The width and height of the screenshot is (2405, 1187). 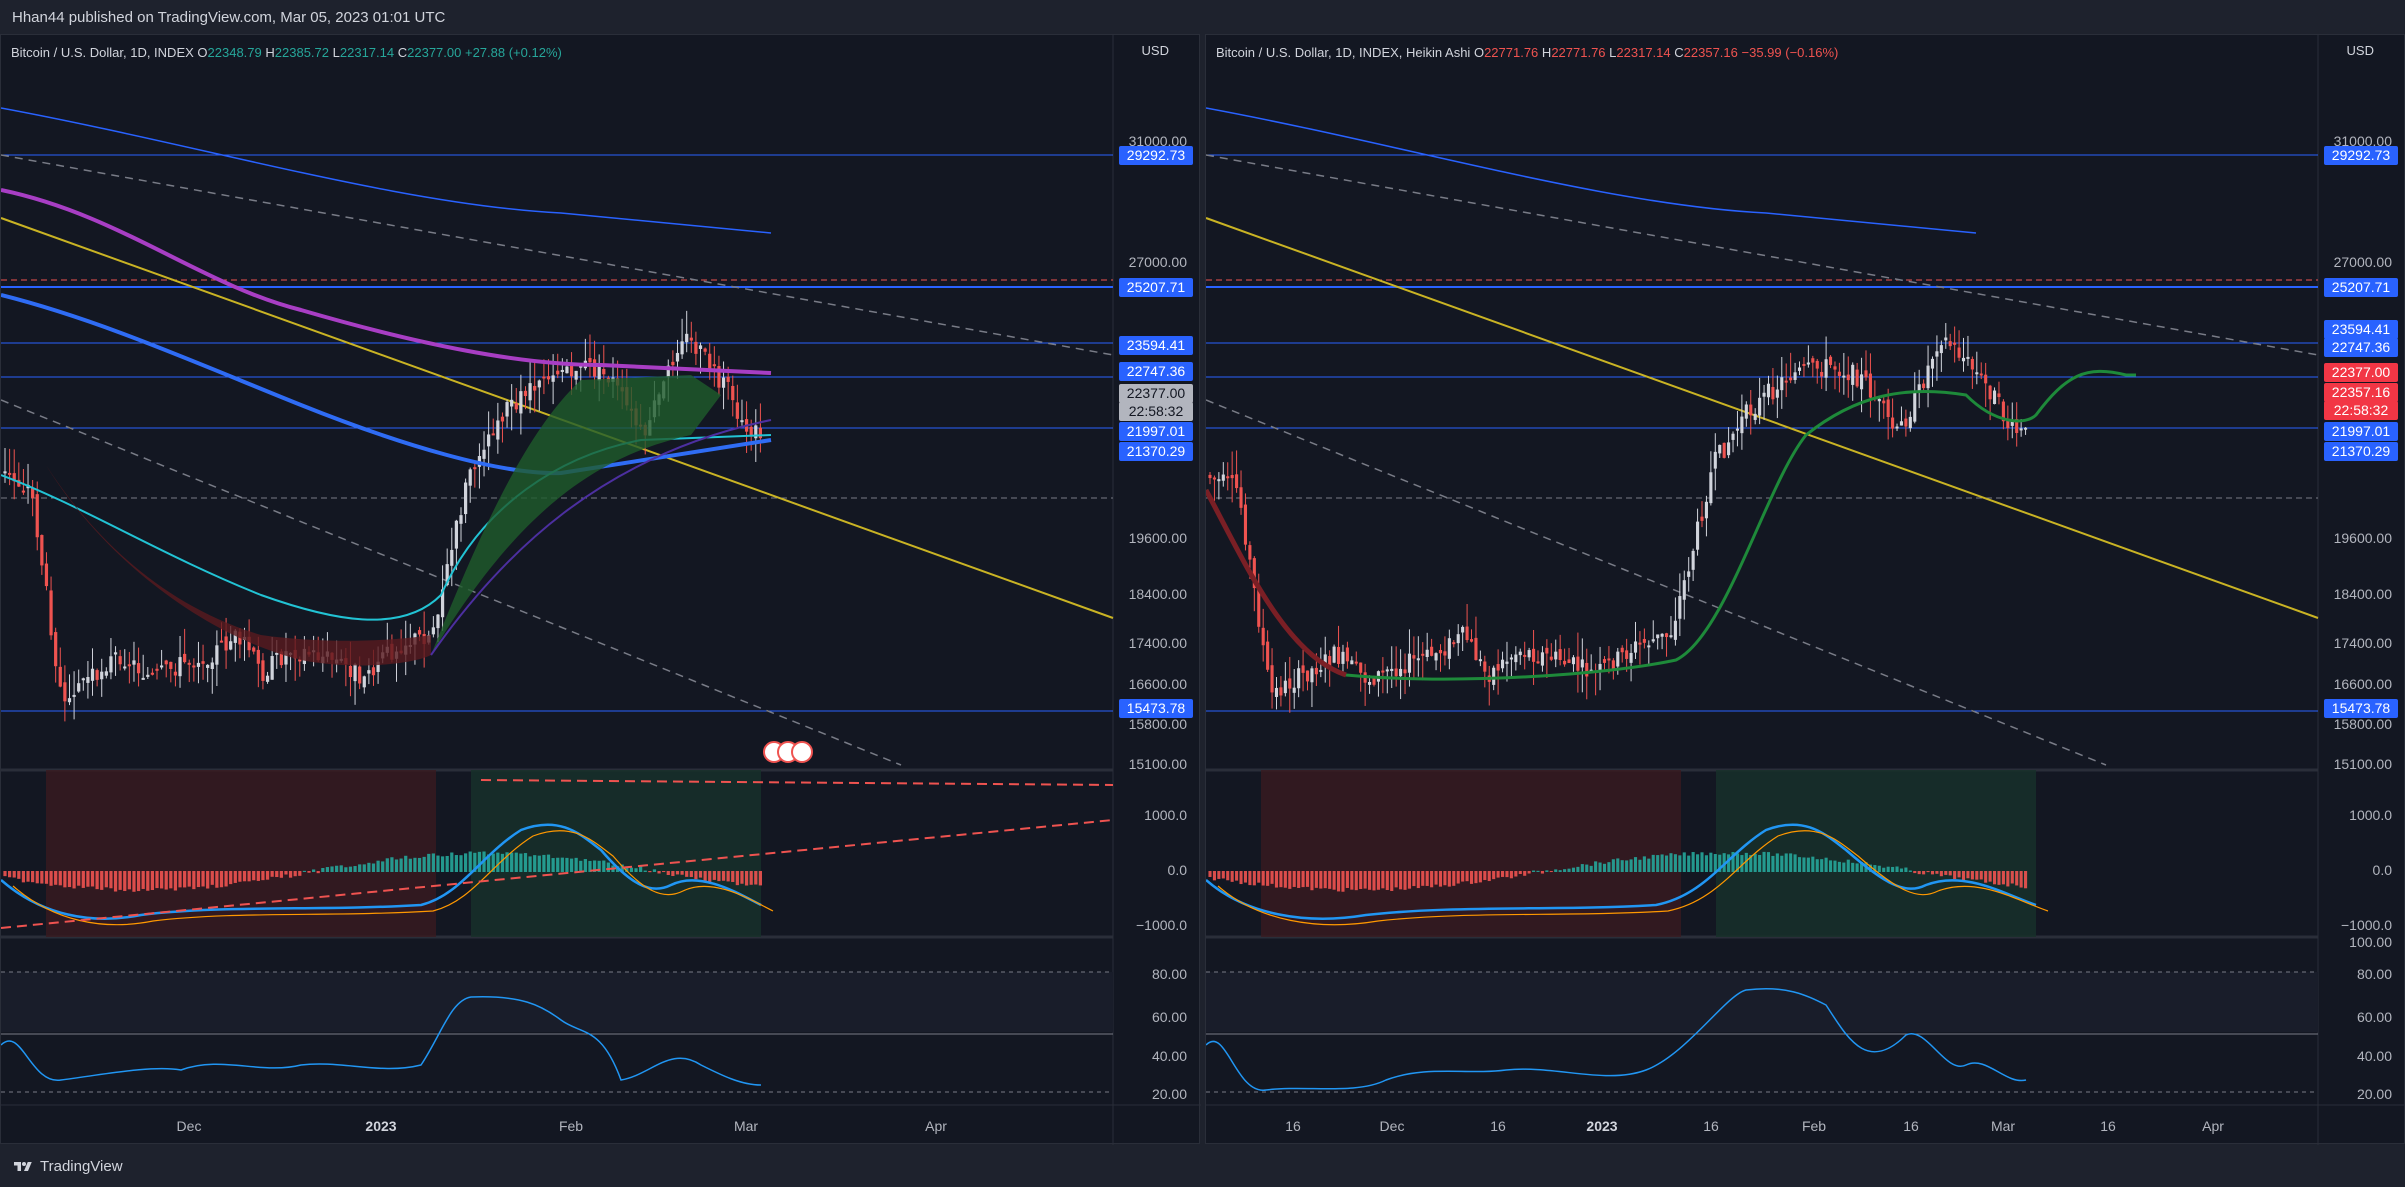 I want to click on price-tag: 22357.16, so click(x=2361, y=392).